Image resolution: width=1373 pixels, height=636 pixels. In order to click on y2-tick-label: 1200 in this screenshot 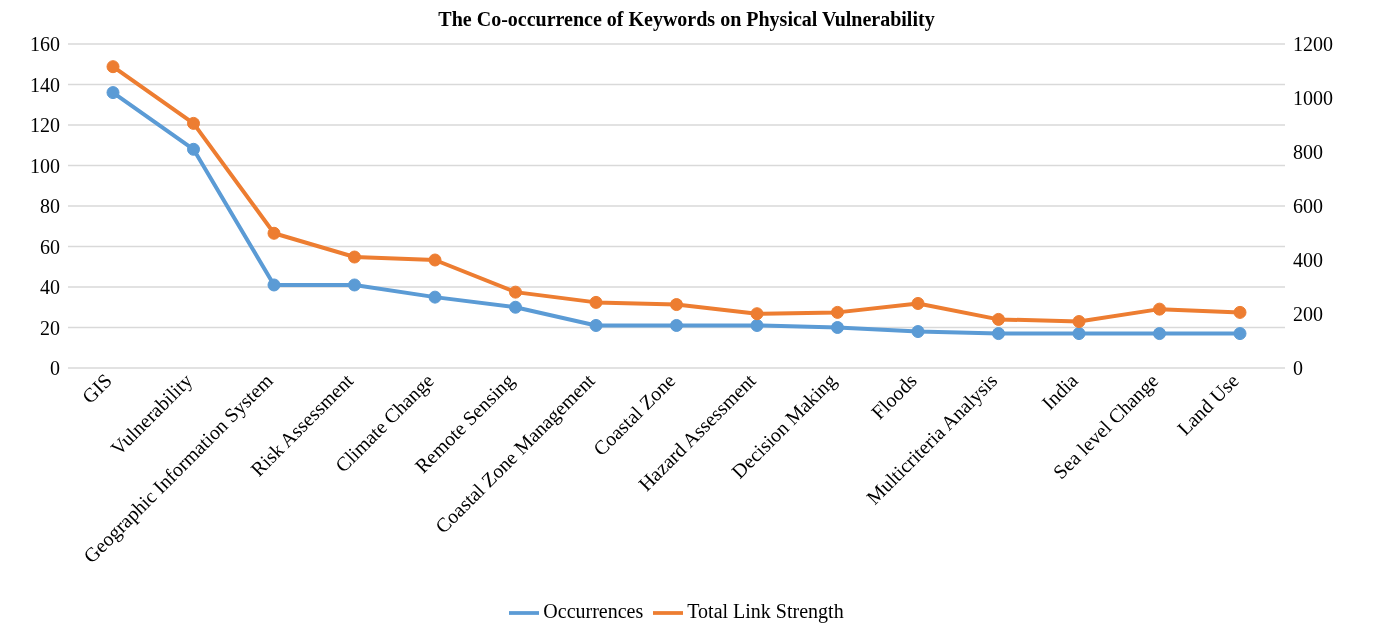, I will do `click(1313, 44)`.